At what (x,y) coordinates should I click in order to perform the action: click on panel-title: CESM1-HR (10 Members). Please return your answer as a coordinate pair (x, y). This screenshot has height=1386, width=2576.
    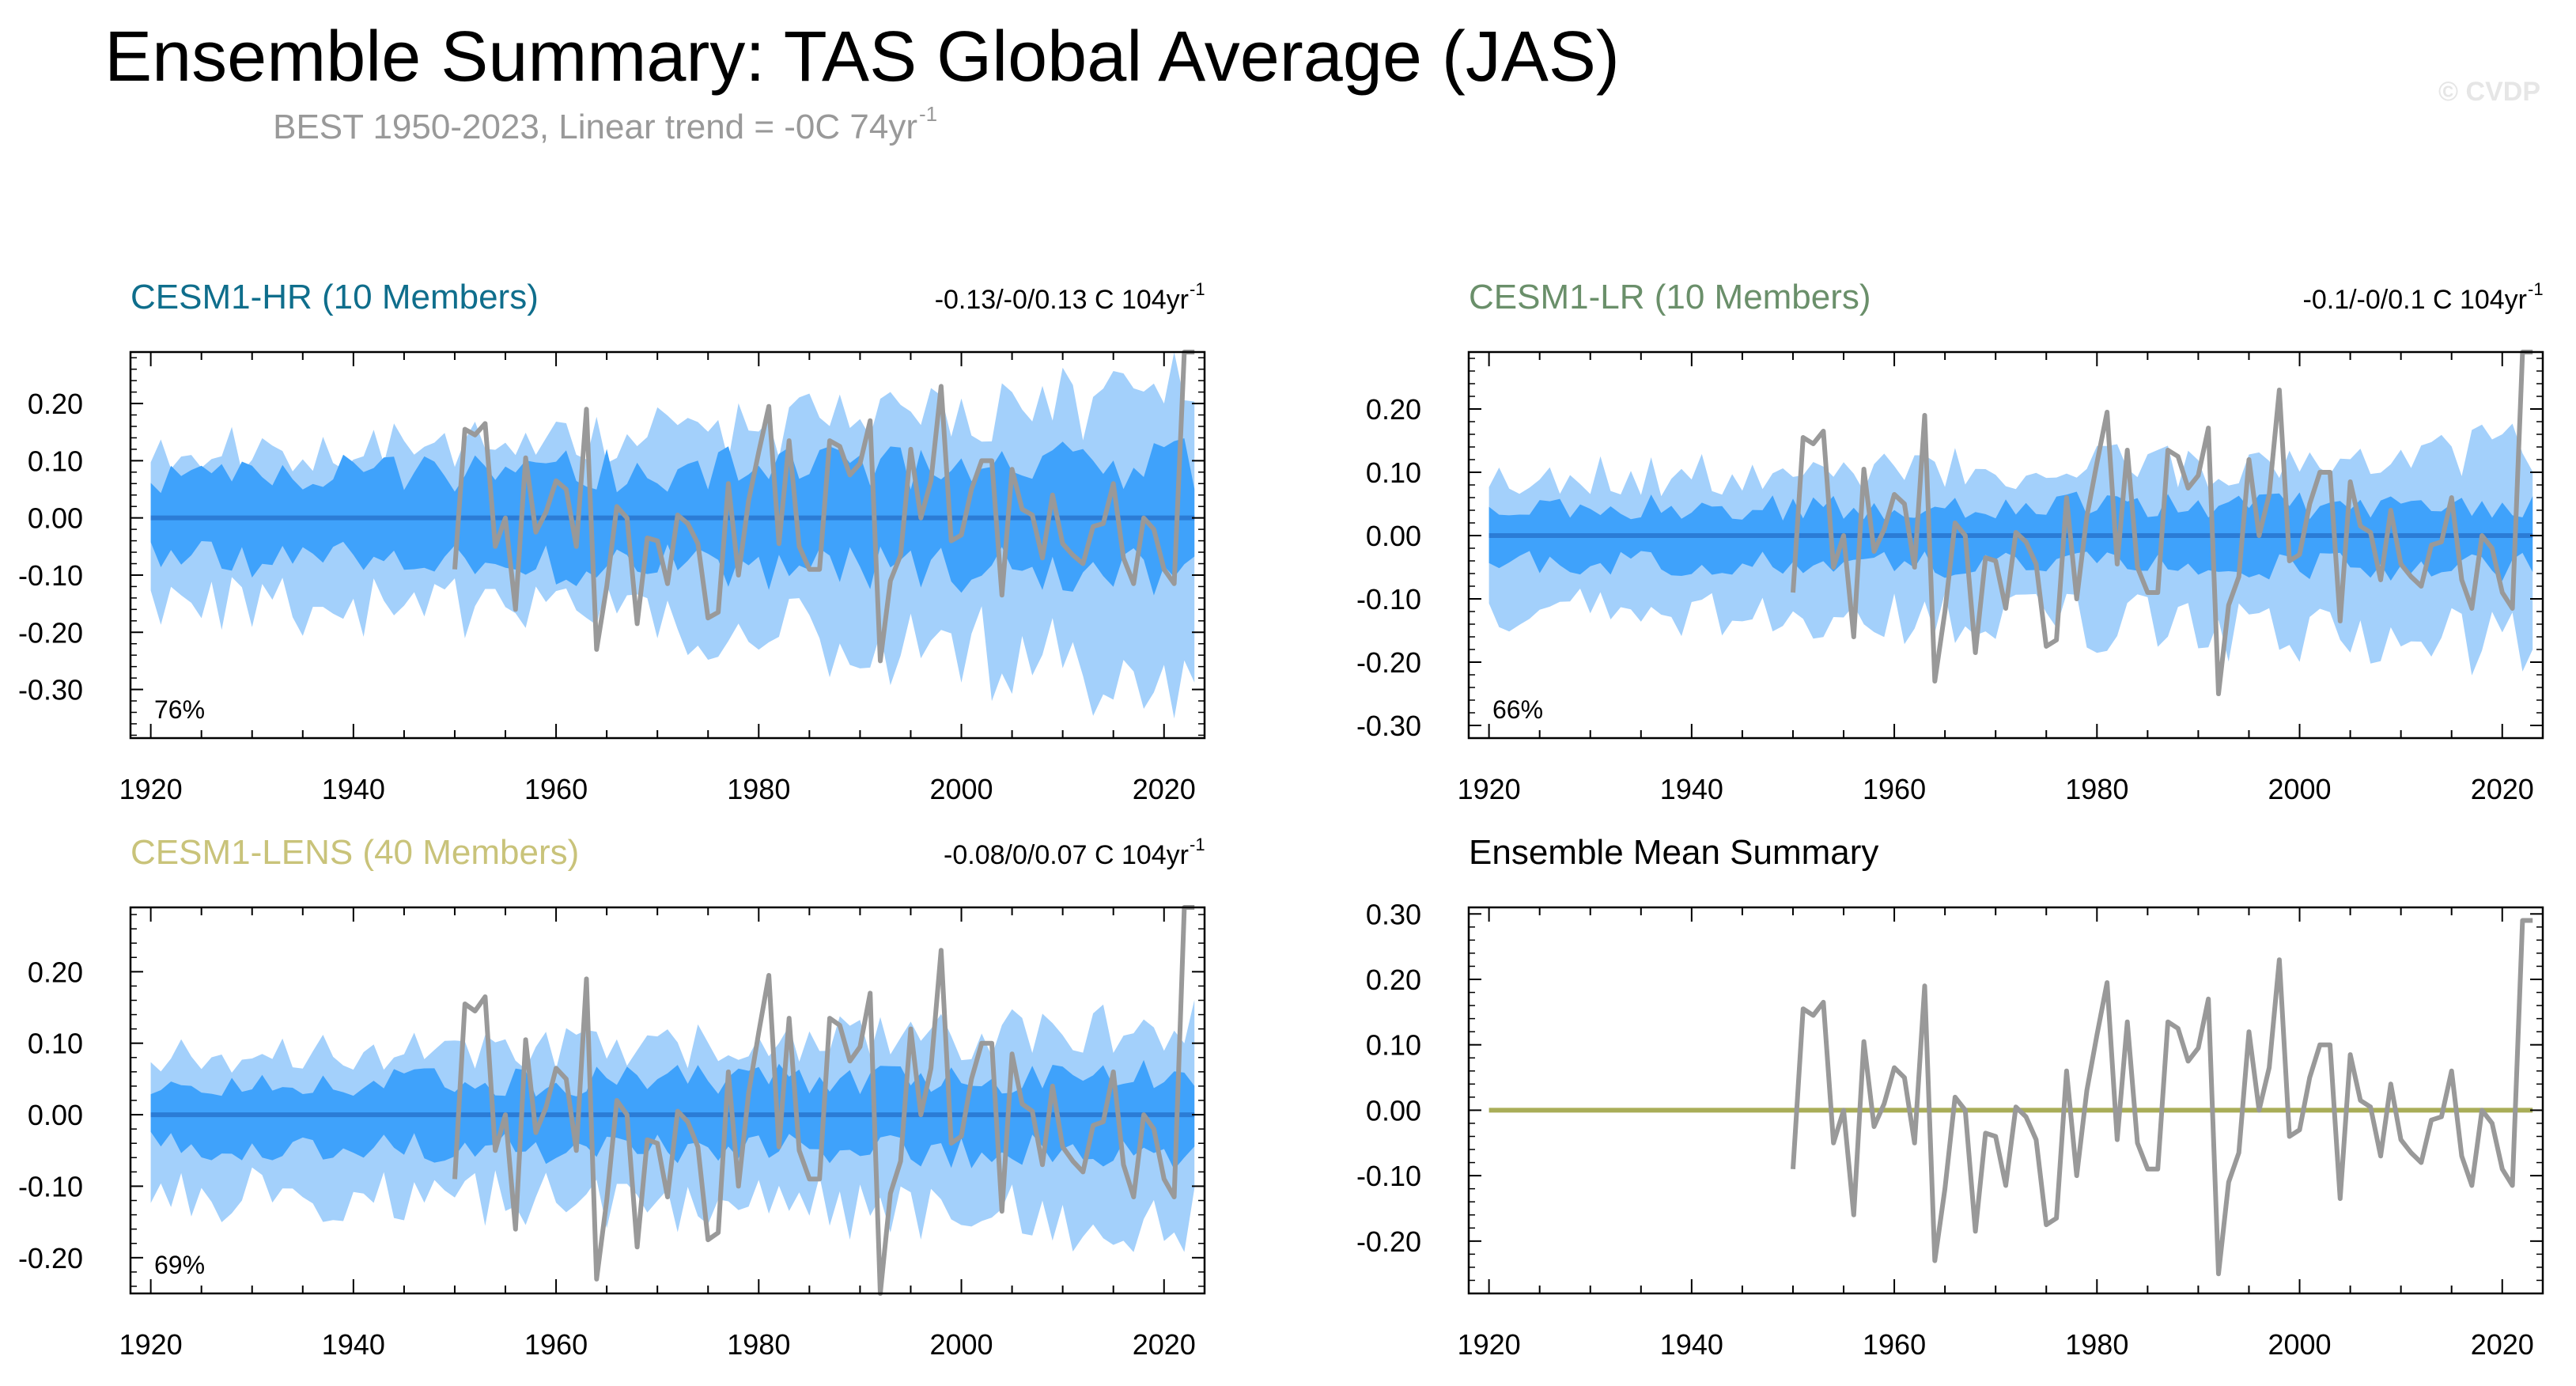
    Looking at the image, I should click on (335, 297).